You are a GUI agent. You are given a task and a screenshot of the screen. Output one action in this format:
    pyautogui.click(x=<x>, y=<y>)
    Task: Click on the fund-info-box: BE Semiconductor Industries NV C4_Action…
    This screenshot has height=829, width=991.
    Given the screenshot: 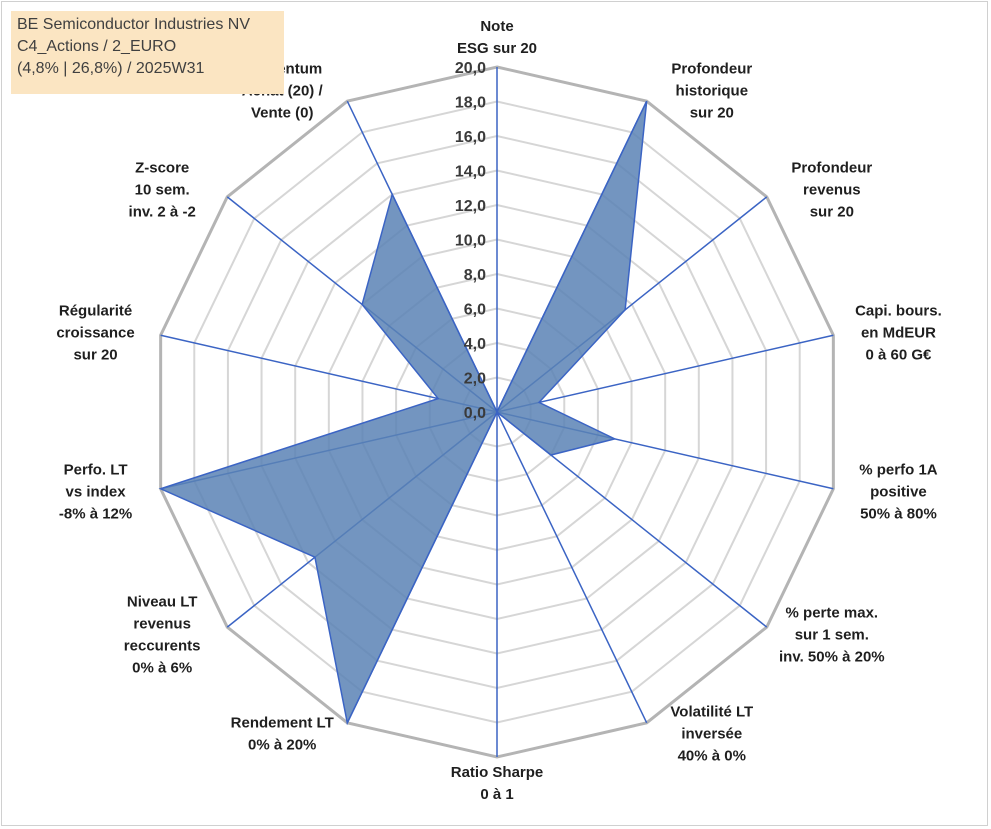 What is the action you would take?
    pyautogui.click(x=147, y=52)
    